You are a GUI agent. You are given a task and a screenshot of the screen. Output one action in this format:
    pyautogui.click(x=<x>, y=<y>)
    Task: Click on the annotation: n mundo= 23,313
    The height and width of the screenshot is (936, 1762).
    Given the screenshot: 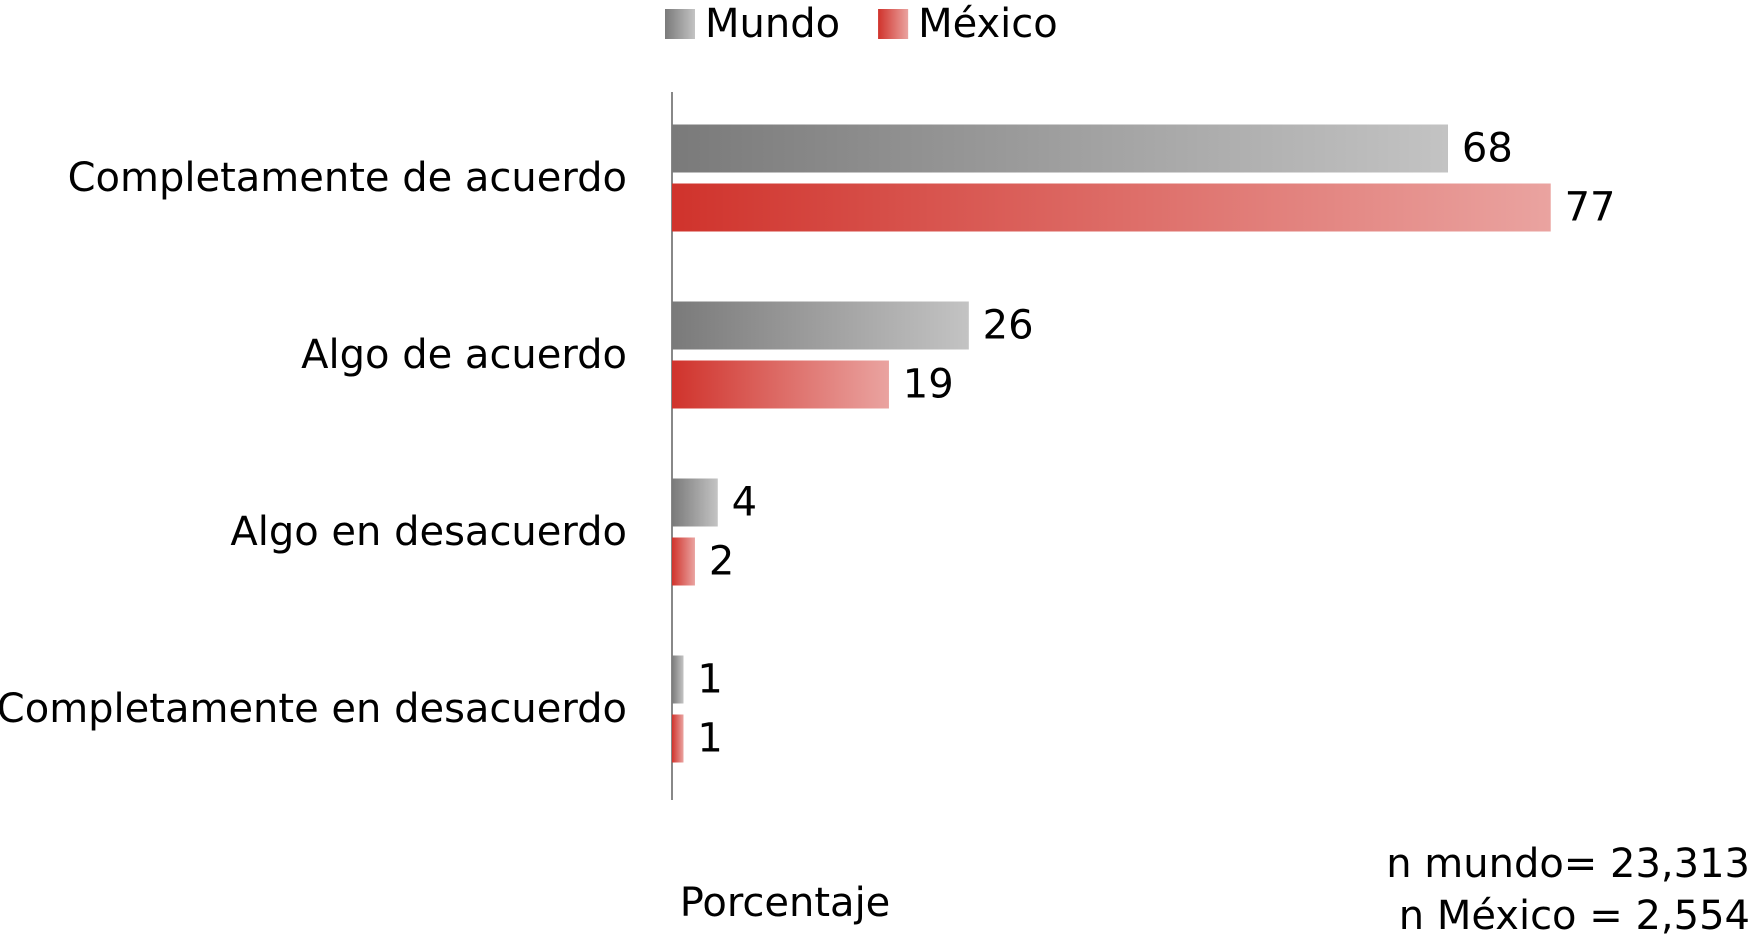 What is the action you would take?
    pyautogui.click(x=1568, y=864)
    